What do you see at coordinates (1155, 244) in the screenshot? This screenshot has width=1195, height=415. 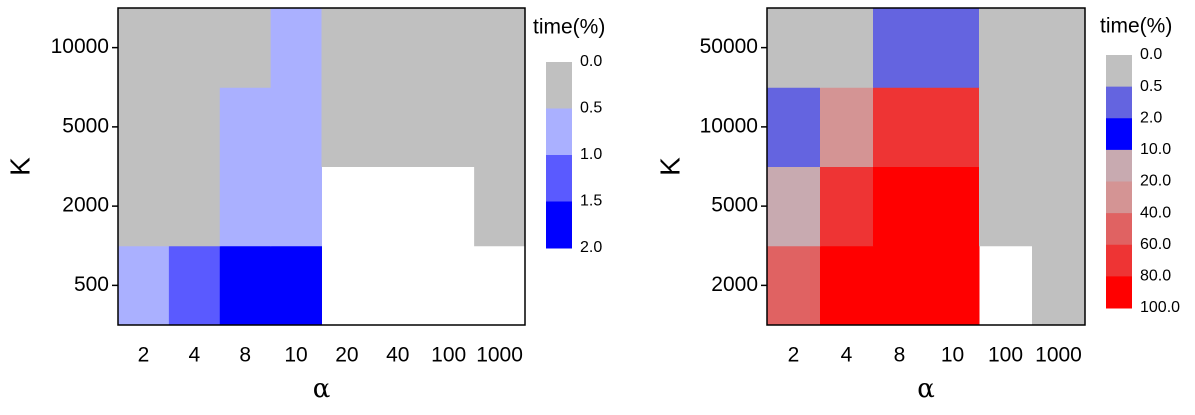 I see `colorbar-tick-label: 60.0` at bounding box center [1155, 244].